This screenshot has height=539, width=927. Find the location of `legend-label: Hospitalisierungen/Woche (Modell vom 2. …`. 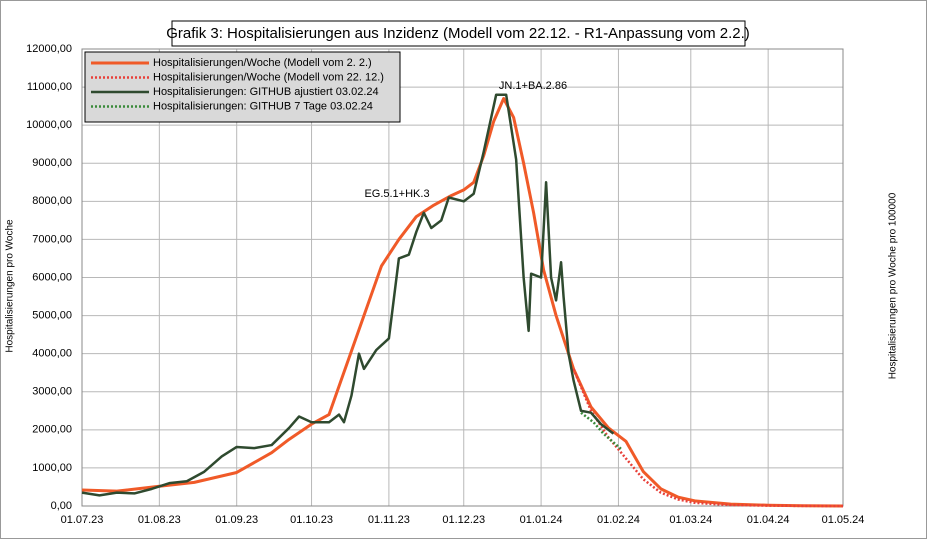

legend-label: Hospitalisierungen/Woche (Modell vom 2. … is located at coordinates (262, 63).